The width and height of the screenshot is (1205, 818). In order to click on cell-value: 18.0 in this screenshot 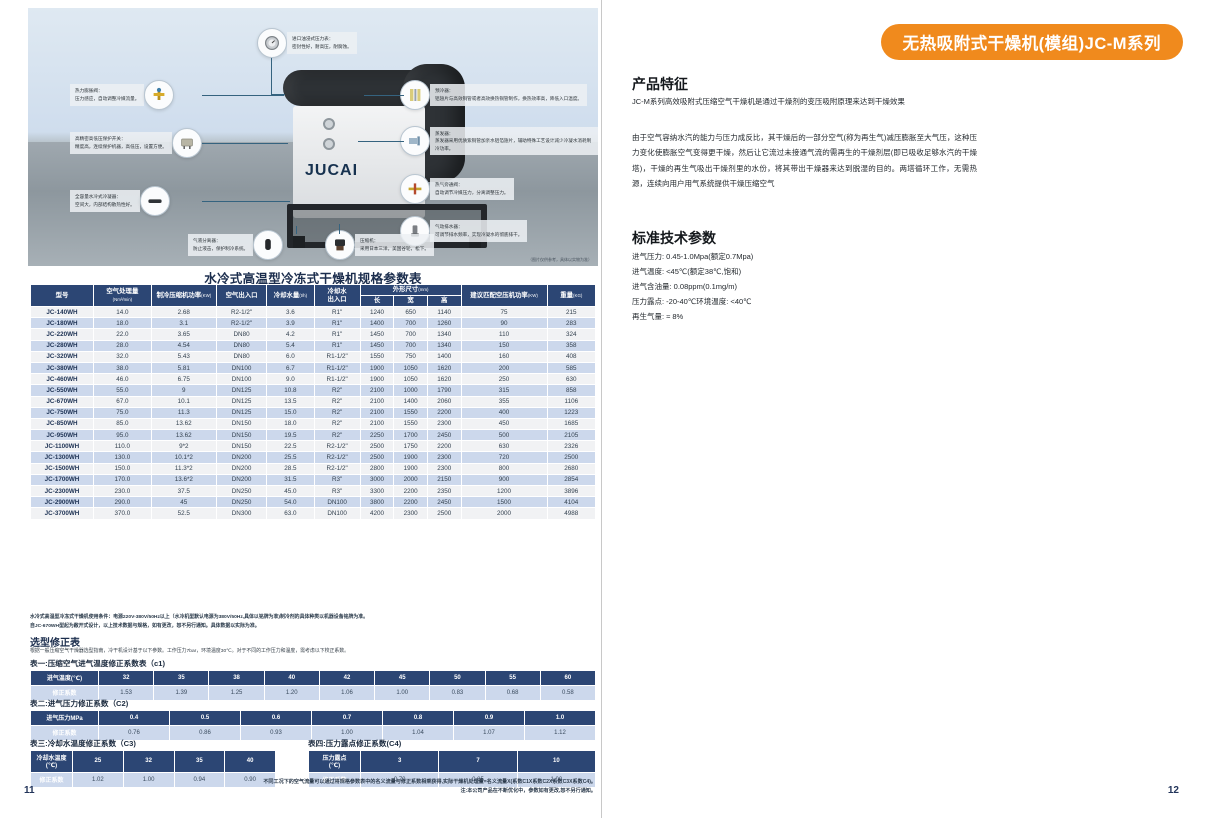, I will do `click(122, 323)`.